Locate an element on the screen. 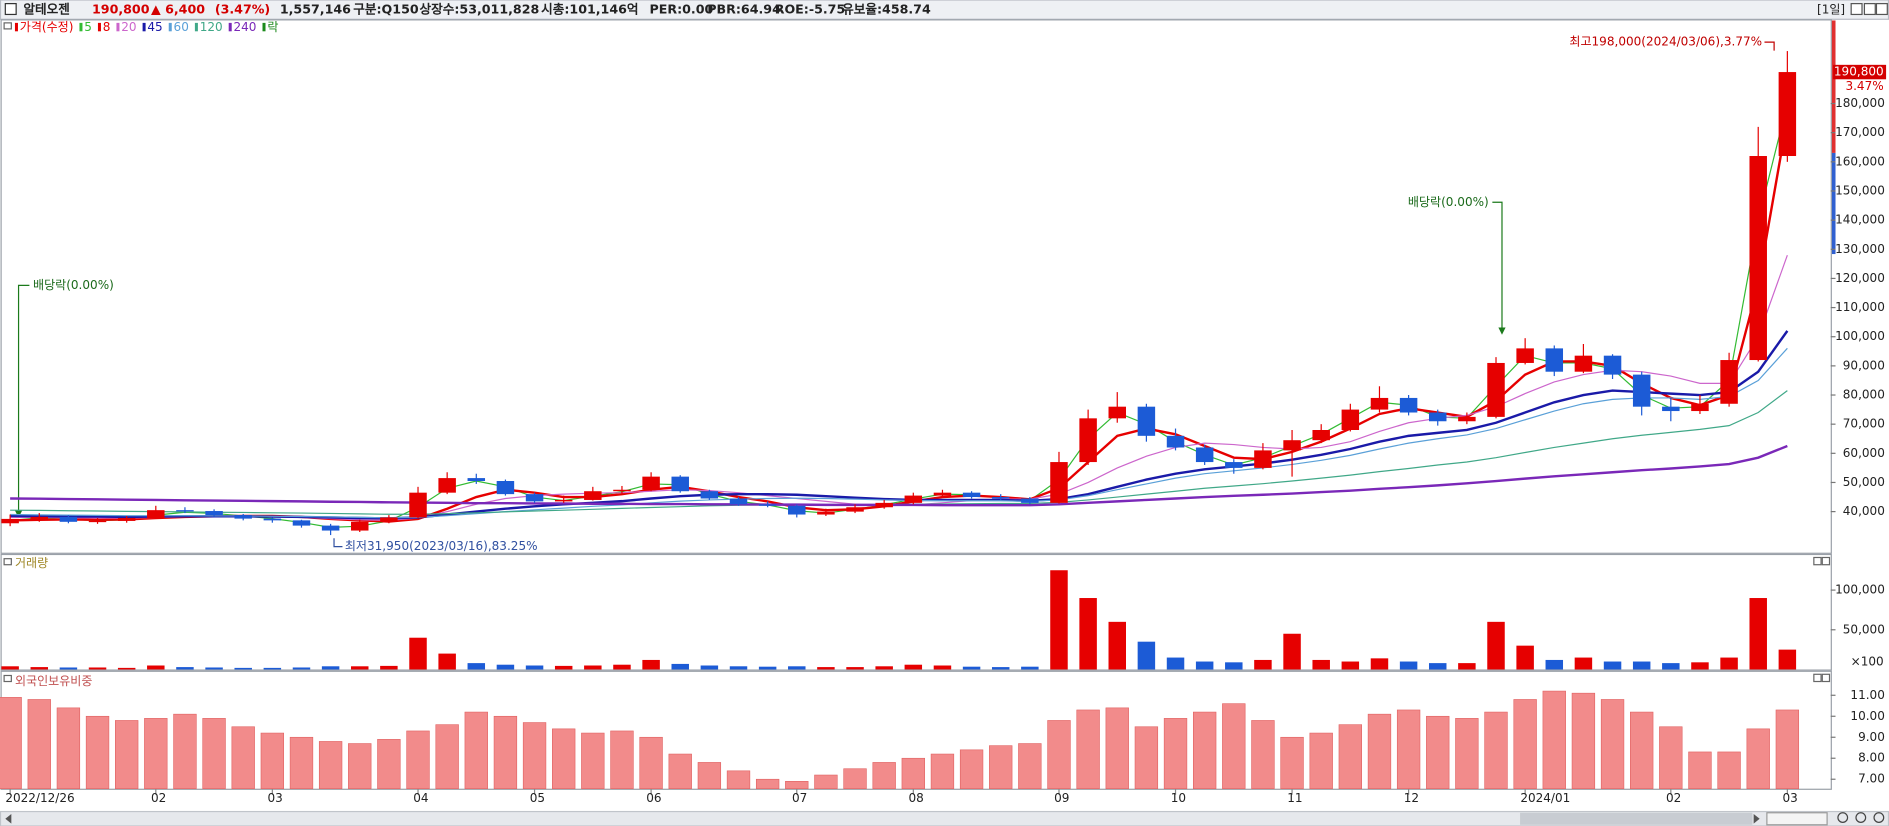 This screenshot has height=826, width=1889. x-tick-label: 06 is located at coordinates (653, 798).